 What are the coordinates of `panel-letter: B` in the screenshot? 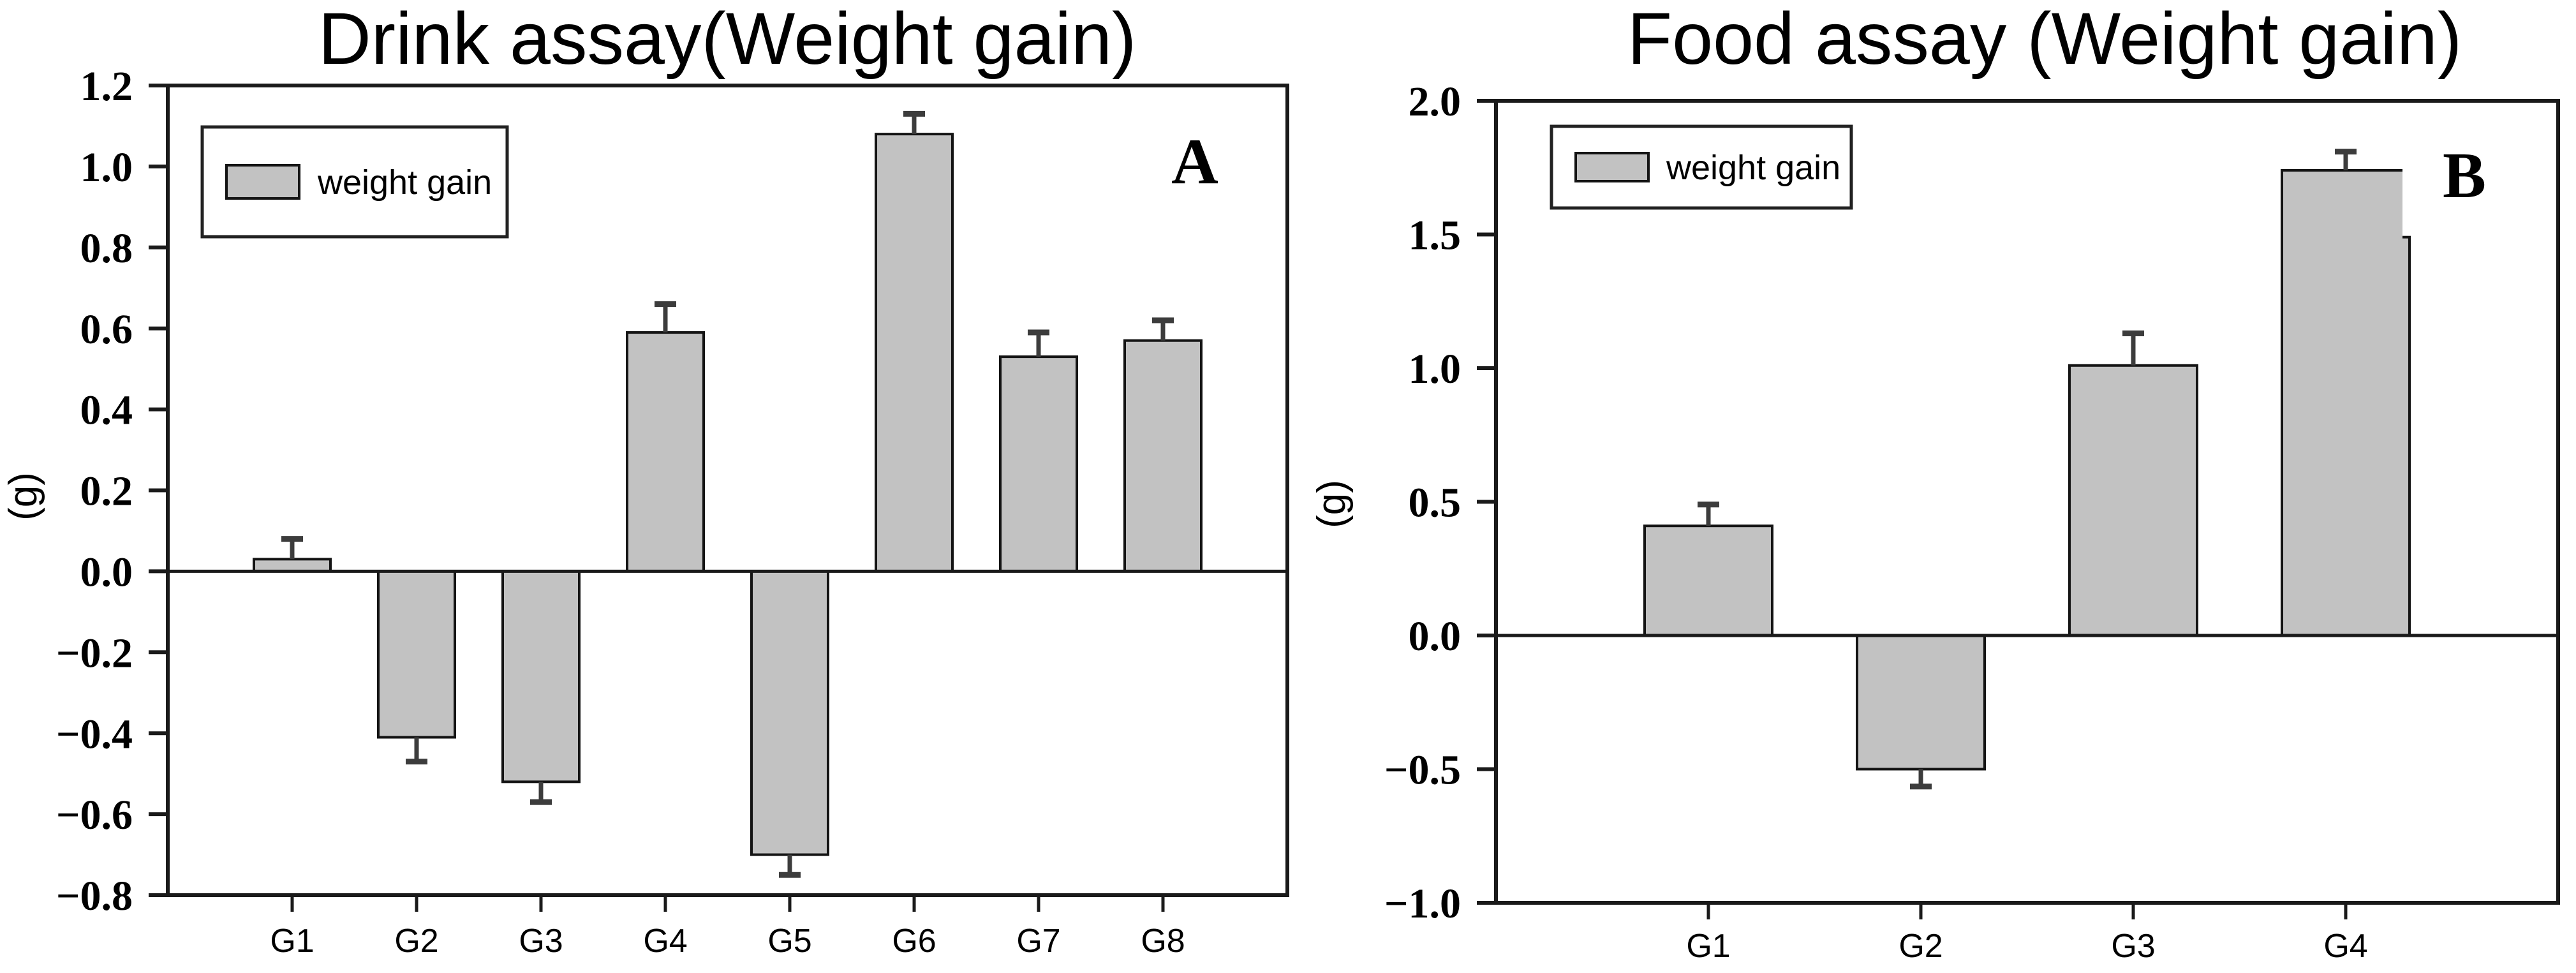 It's located at (2464, 176).